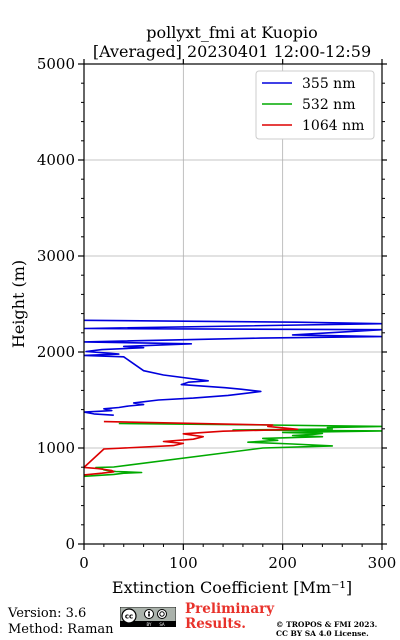 This screenshot has height=640, width=400. Describe the element at coordinates (162, 624) in the screenshot. I see `svg-text: SA` at that location.